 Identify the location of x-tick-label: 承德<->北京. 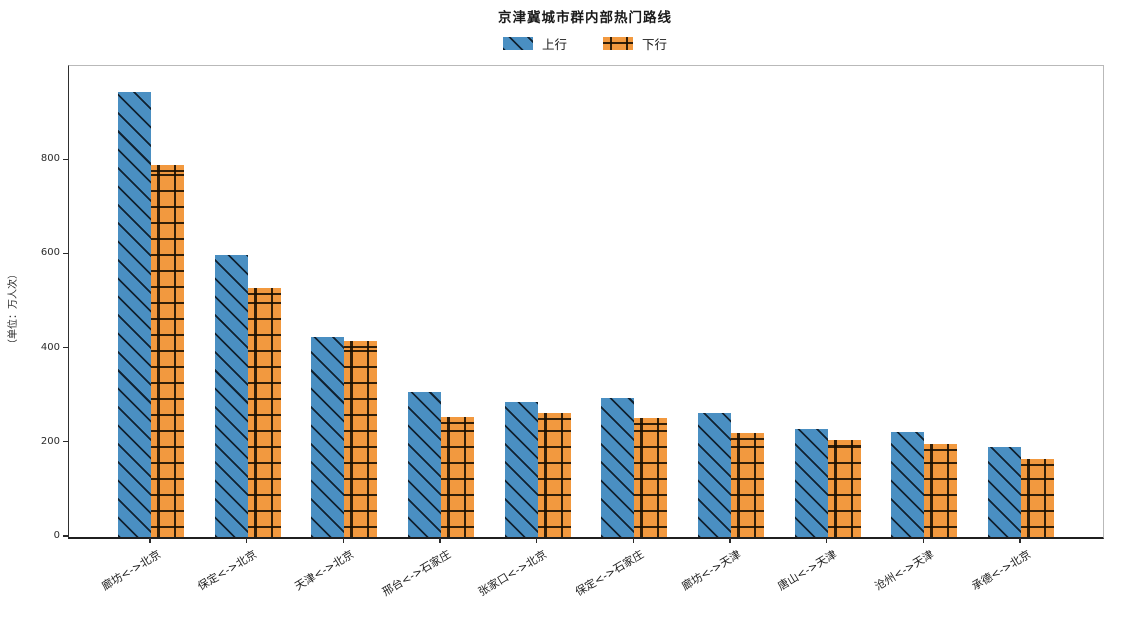
(1001, 570).